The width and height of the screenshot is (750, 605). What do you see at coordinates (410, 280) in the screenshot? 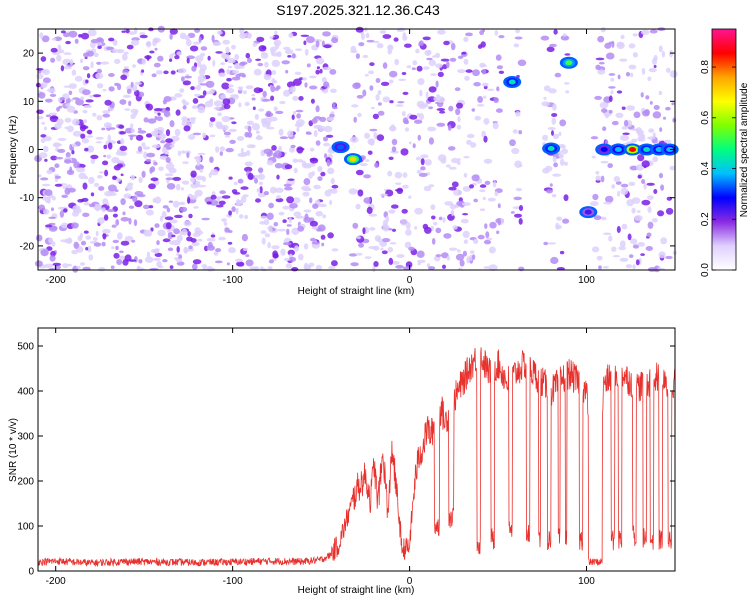
I see `x-tick-label: 0` at bounding box center [410, 280].